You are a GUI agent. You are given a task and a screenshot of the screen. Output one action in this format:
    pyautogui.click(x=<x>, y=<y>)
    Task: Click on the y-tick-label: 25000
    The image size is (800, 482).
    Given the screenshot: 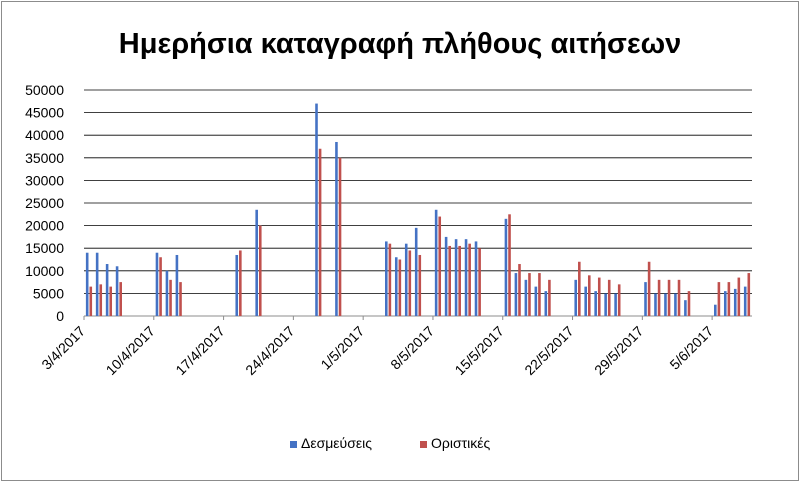 What is the action you would take?
    pyautogui.click(x=44, y=203)
    